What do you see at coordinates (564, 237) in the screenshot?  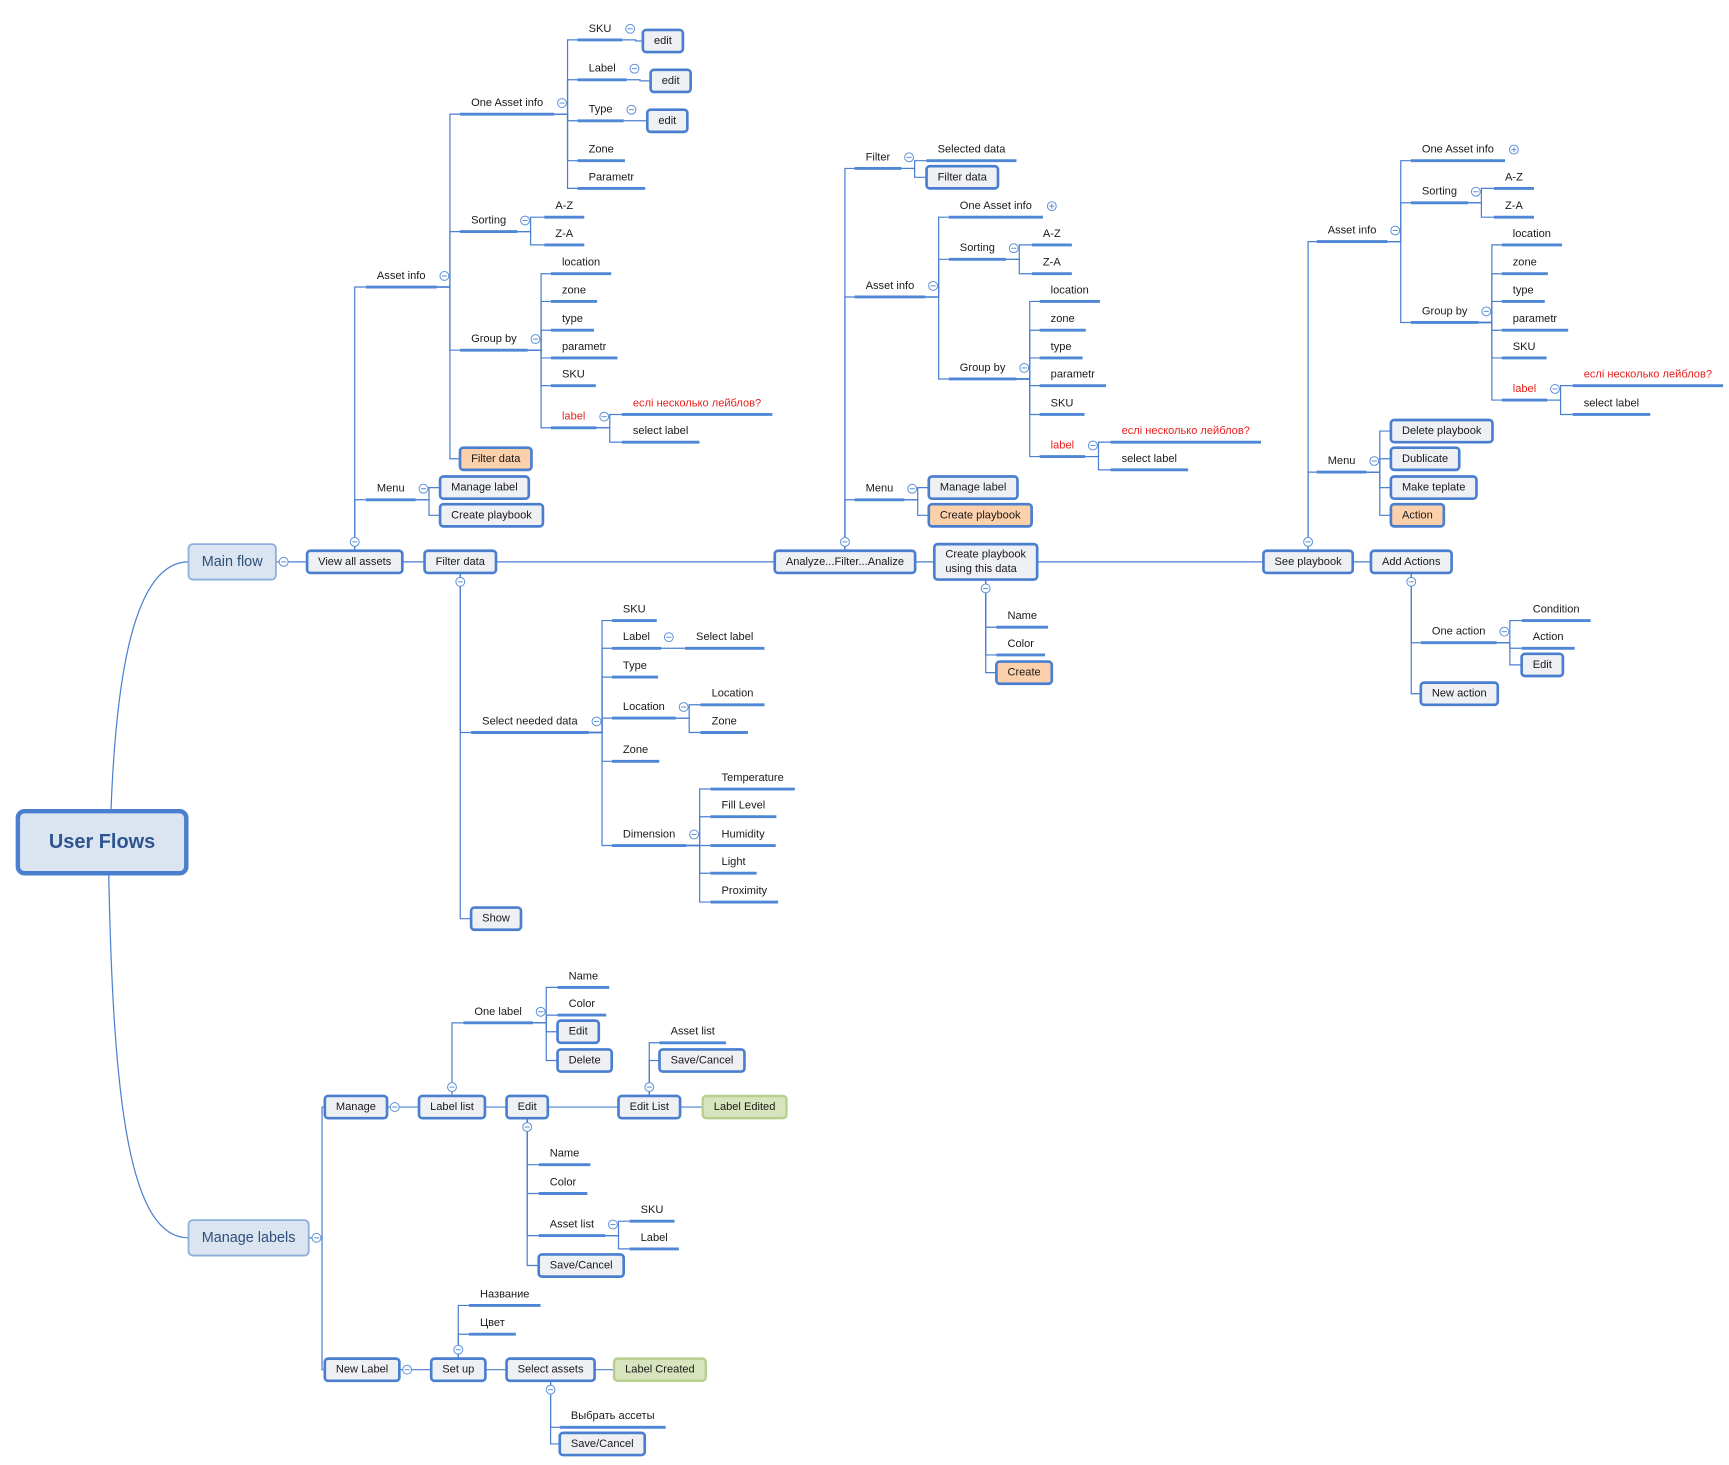 I see `node-a1-za: Z-A` at bounding box center [564, 237].